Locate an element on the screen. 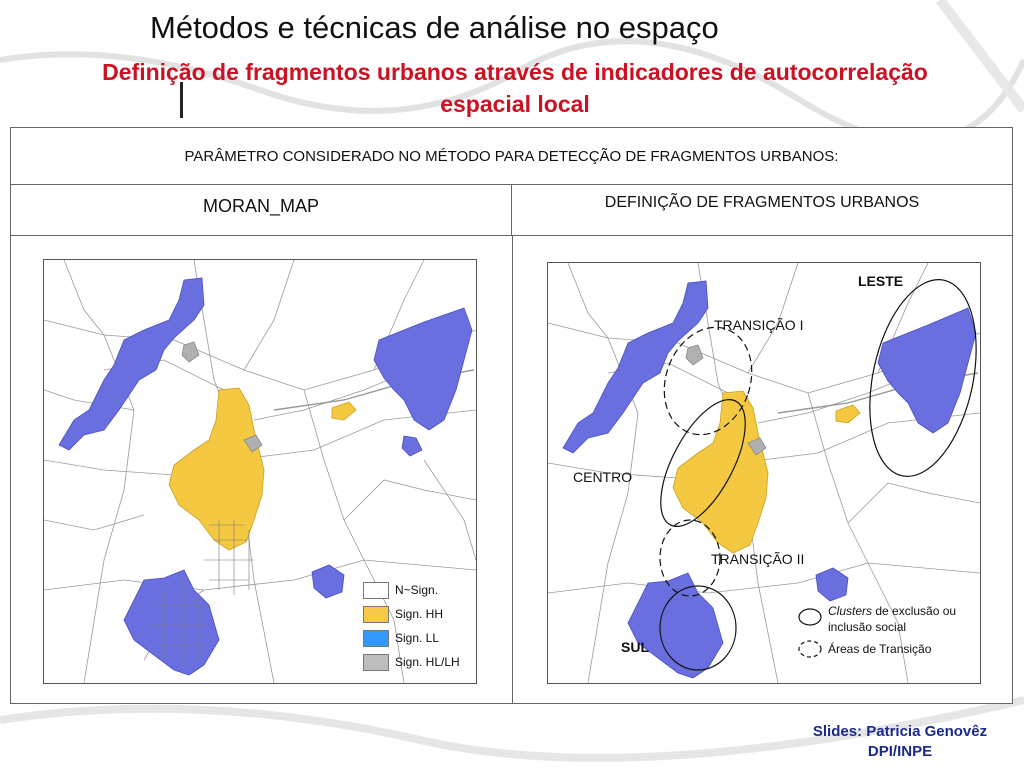  legend-item-hl-lh: Sign. HL/LH is located at coordinates (428, 666).